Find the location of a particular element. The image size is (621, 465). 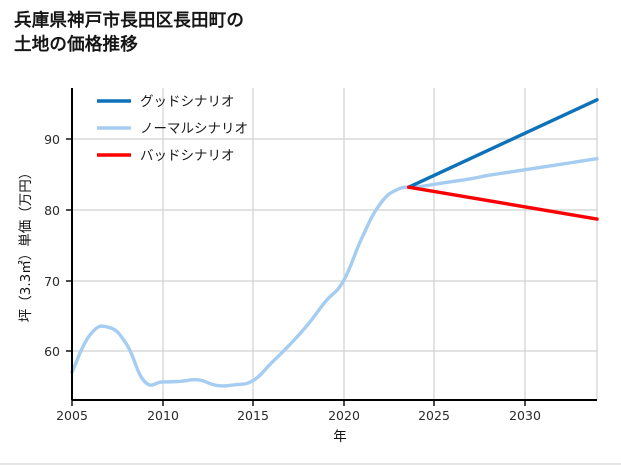

x-axis-title: 年 is located at coordinates (340, 437).